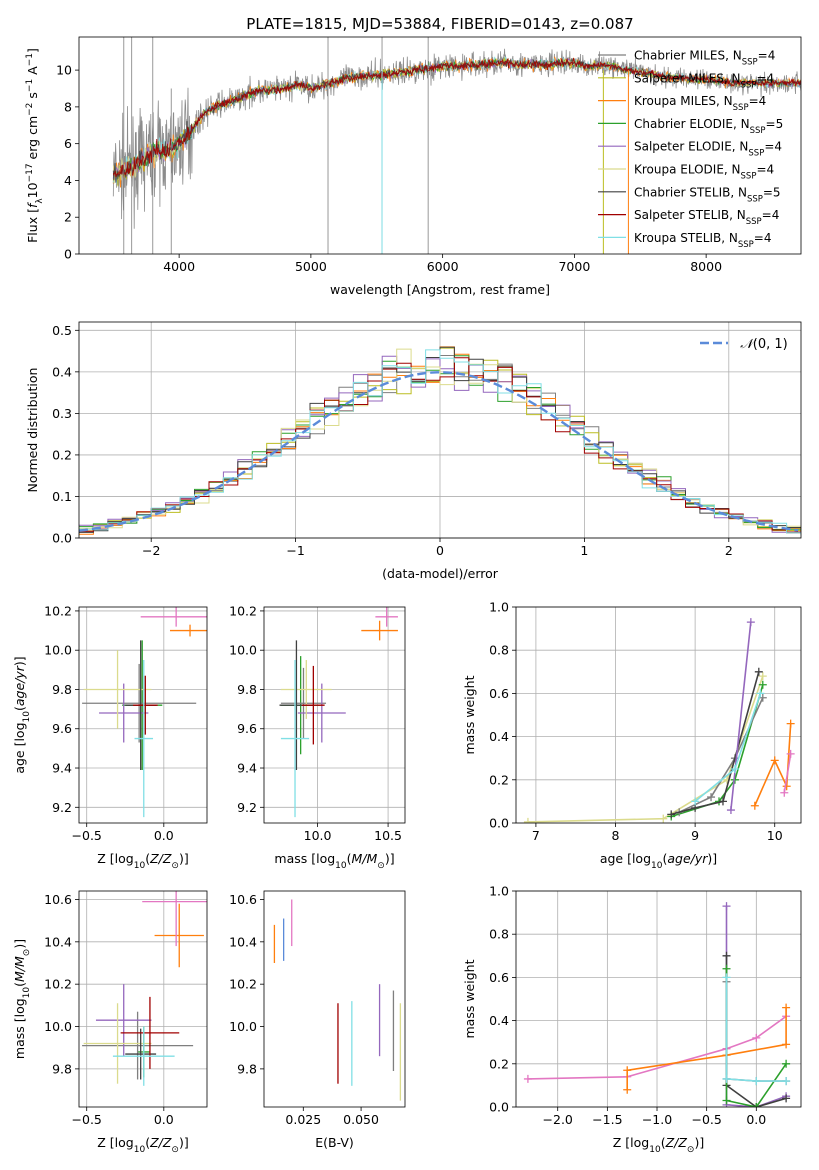 The height and width of the screenshot is (1170, 819). I want to click on y-axis-label: age [log10(age/yr)], so click(22, 714).